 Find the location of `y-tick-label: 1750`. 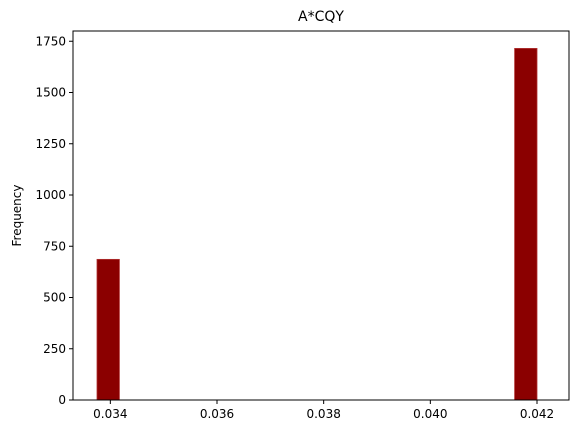

y-tick-label: 1750 is located at coordinates (50, 41).